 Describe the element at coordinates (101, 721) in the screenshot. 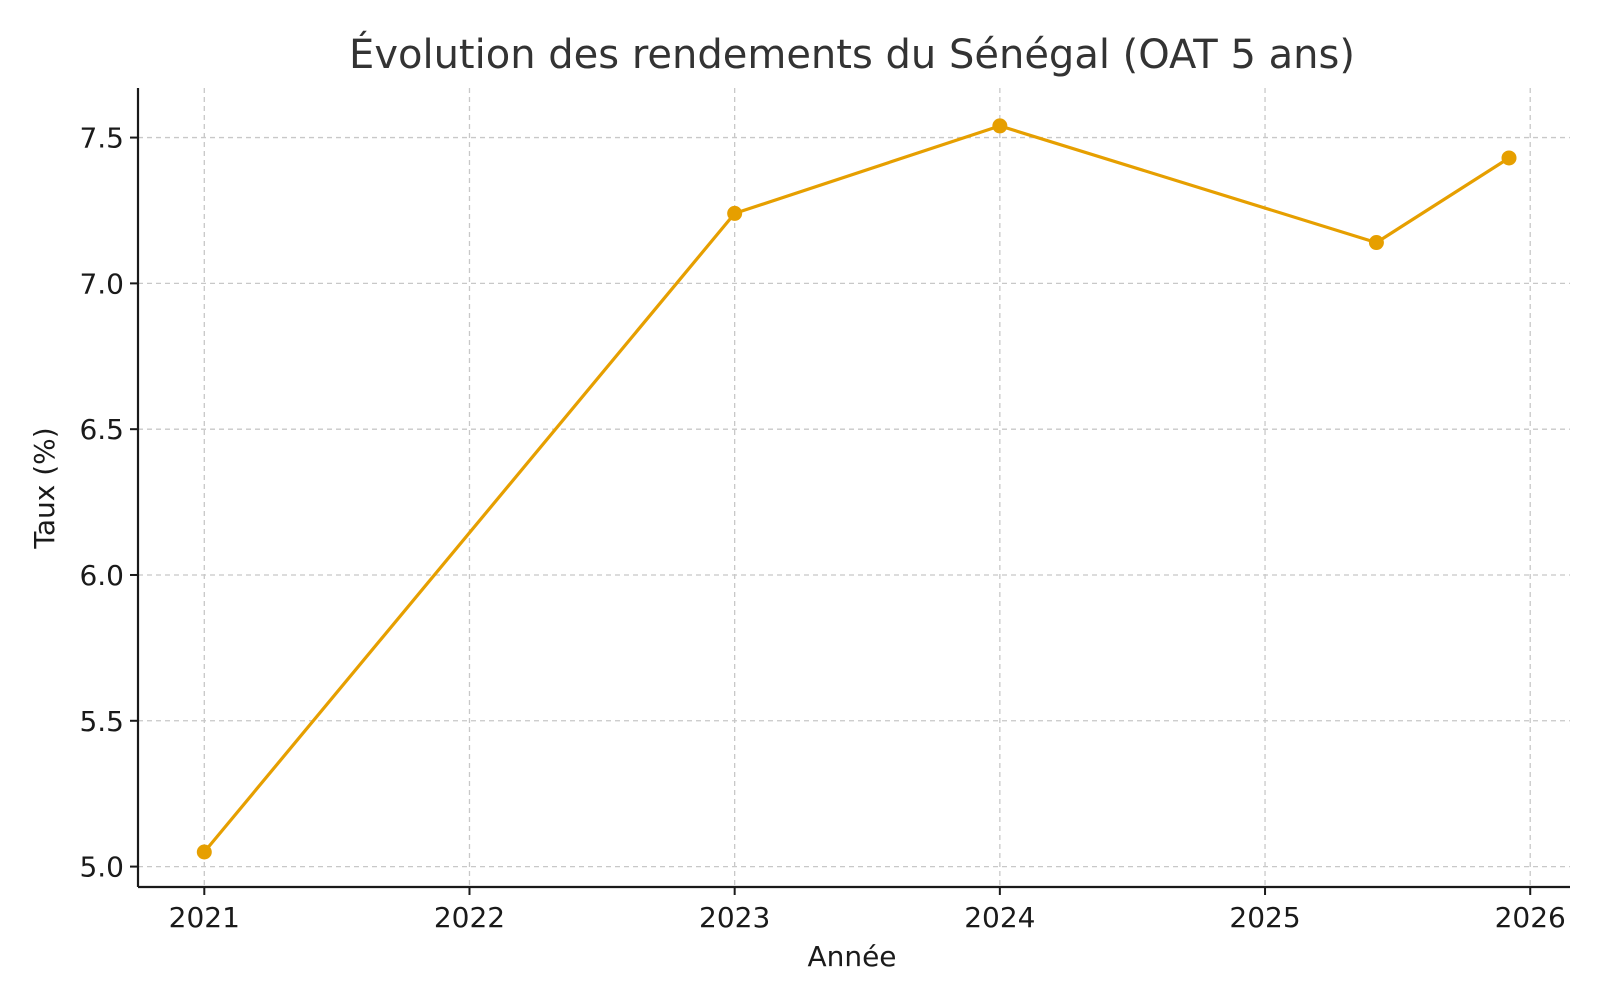

I see `y-tick-label: 5.5` at that location.